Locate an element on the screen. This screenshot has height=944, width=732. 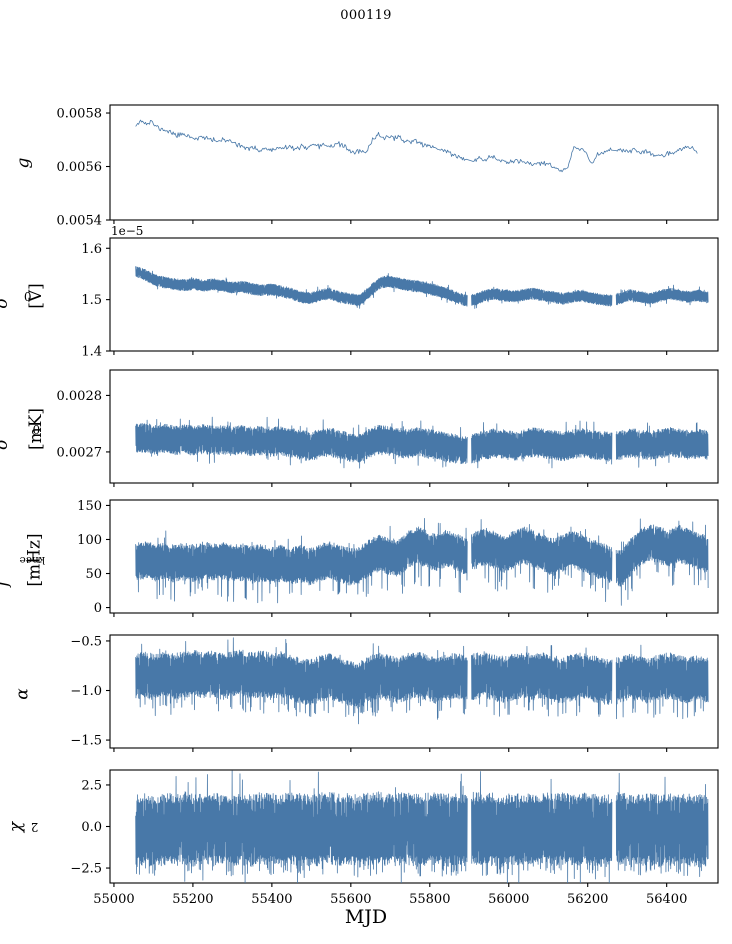
y-tick-label: 1.6 is located at coordinates (91, 249).